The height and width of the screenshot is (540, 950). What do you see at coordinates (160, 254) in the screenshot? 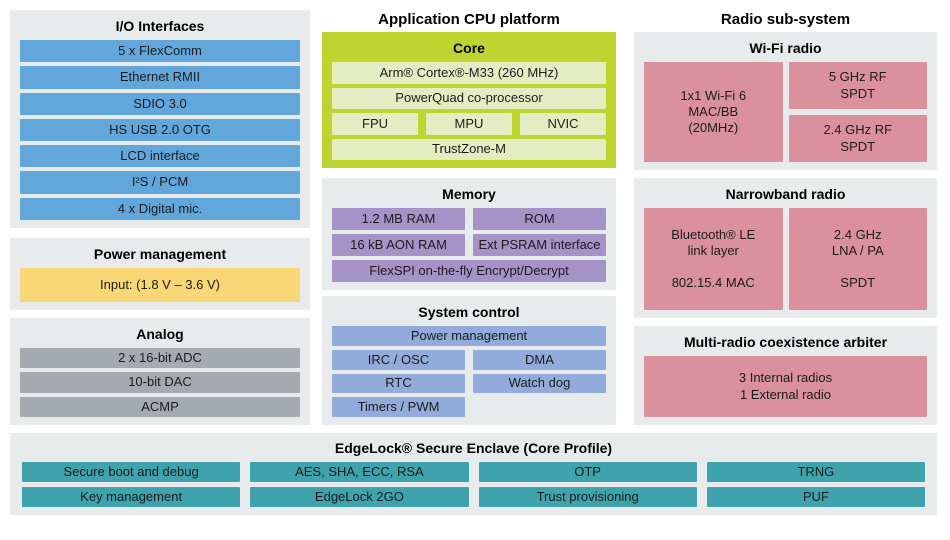
I see `power-management-title: Power management` at bounding box center [160, 254].